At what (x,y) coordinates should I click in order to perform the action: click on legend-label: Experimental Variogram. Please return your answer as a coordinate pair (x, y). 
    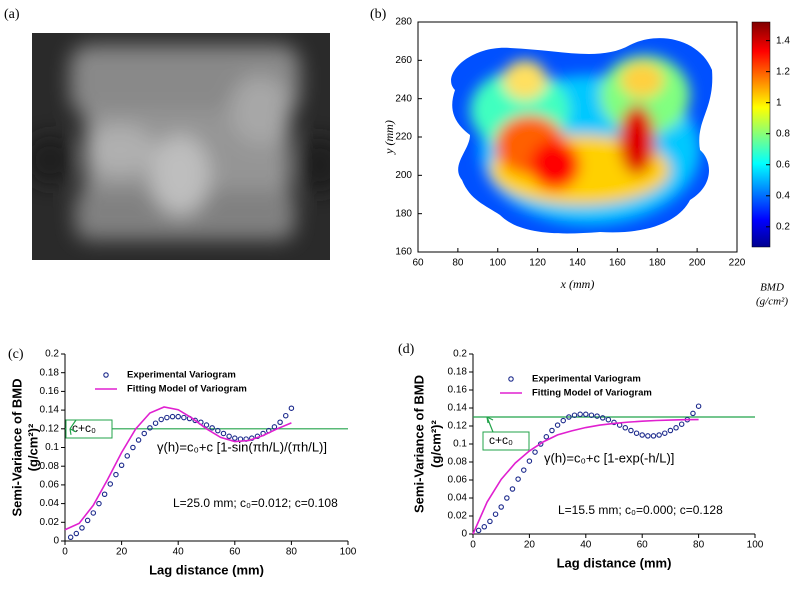
    Looking at the image, I should click on (181, 375).